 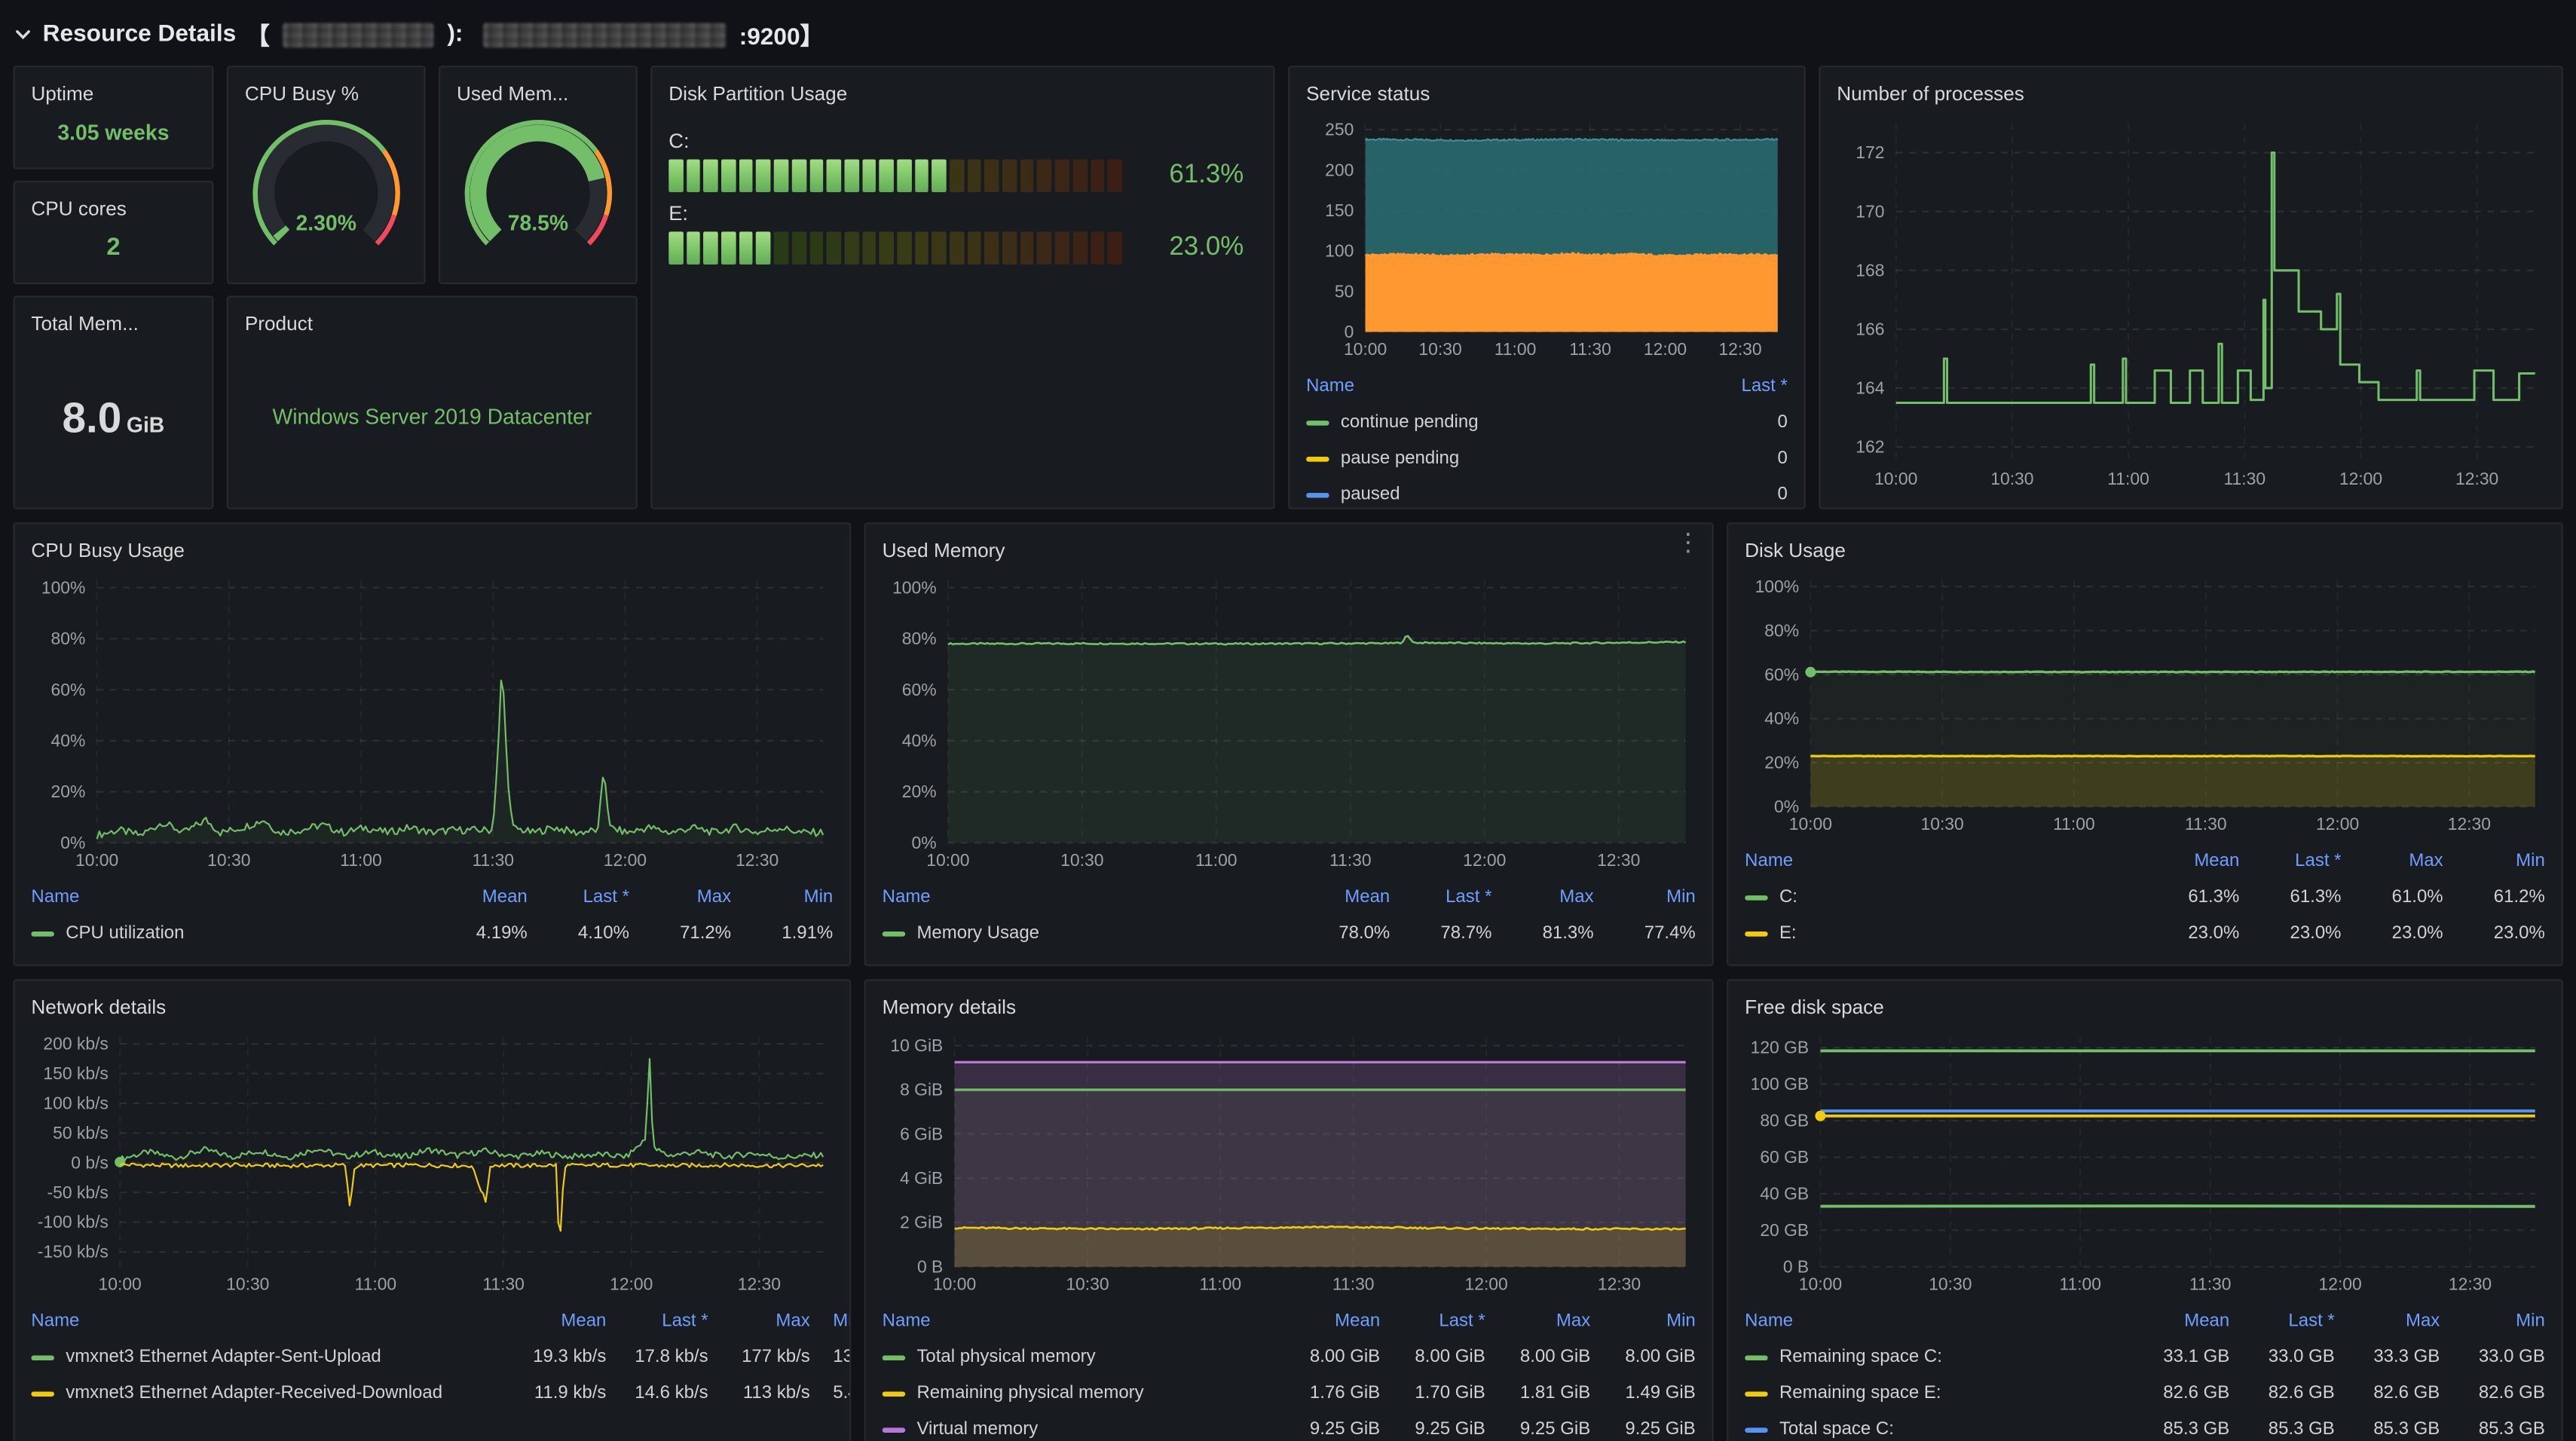 What do you see at coordinates (1287, 34) in the screenshot?
I see `dashboard-row-header: Resource Details 【 ): :9200】` at bounding box center [1287, 34].